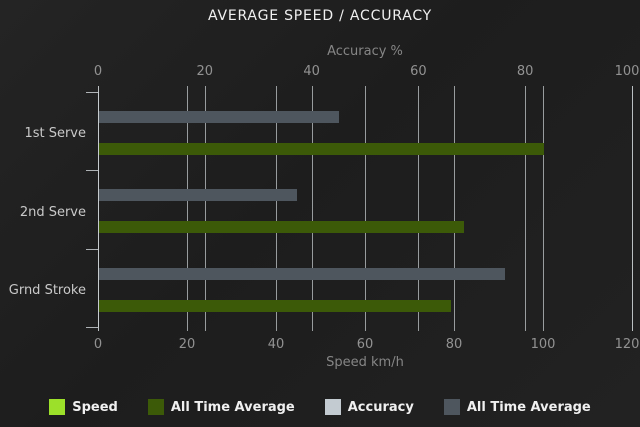 This screenshot has width=640, height=427. I want to click on category-label-1st-serve: 1st Serve, so click(55, 134).